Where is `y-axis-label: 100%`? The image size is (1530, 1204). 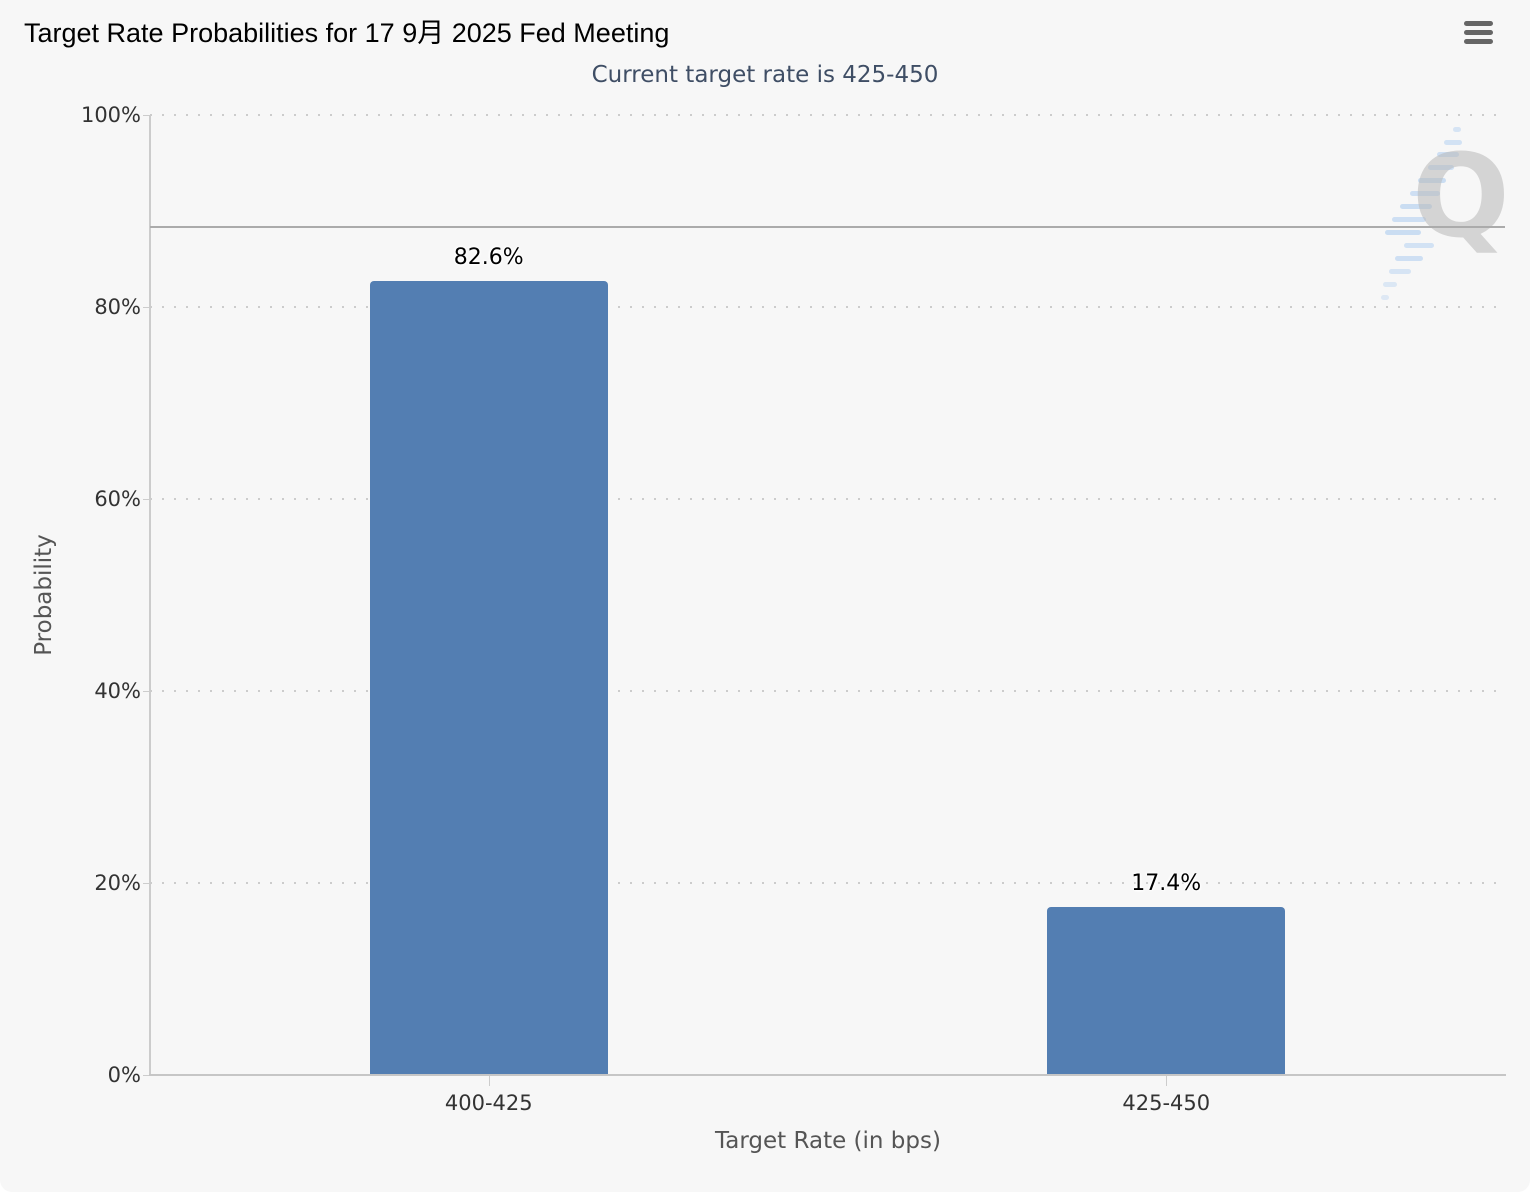 y-axis-label: 100% is located at coordinates (110, 115).